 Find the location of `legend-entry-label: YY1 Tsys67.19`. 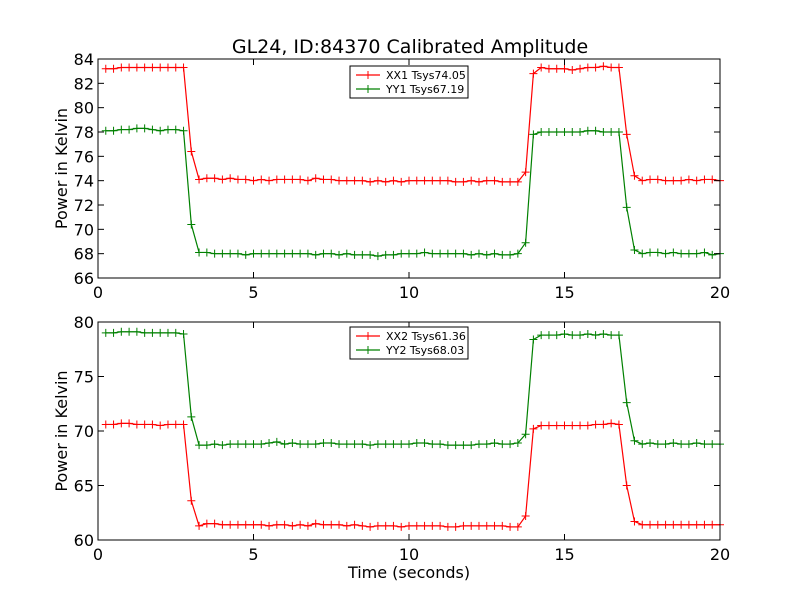

legend-entry-label: YY1 Tsys67.19 is located at coordinates (424, 89).